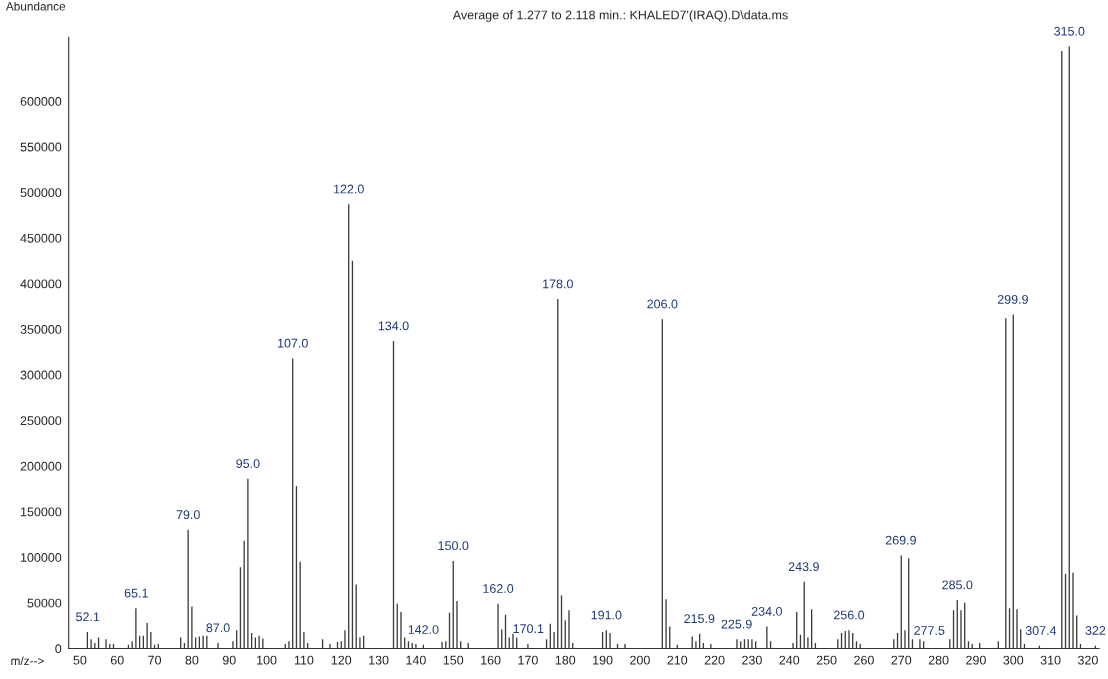 This screenshot has width=1108, height=679. What do you see at coordinates (379, 660) in the screenshot?
I see `x-tick-label: 130` at bounding box center [379, 660].